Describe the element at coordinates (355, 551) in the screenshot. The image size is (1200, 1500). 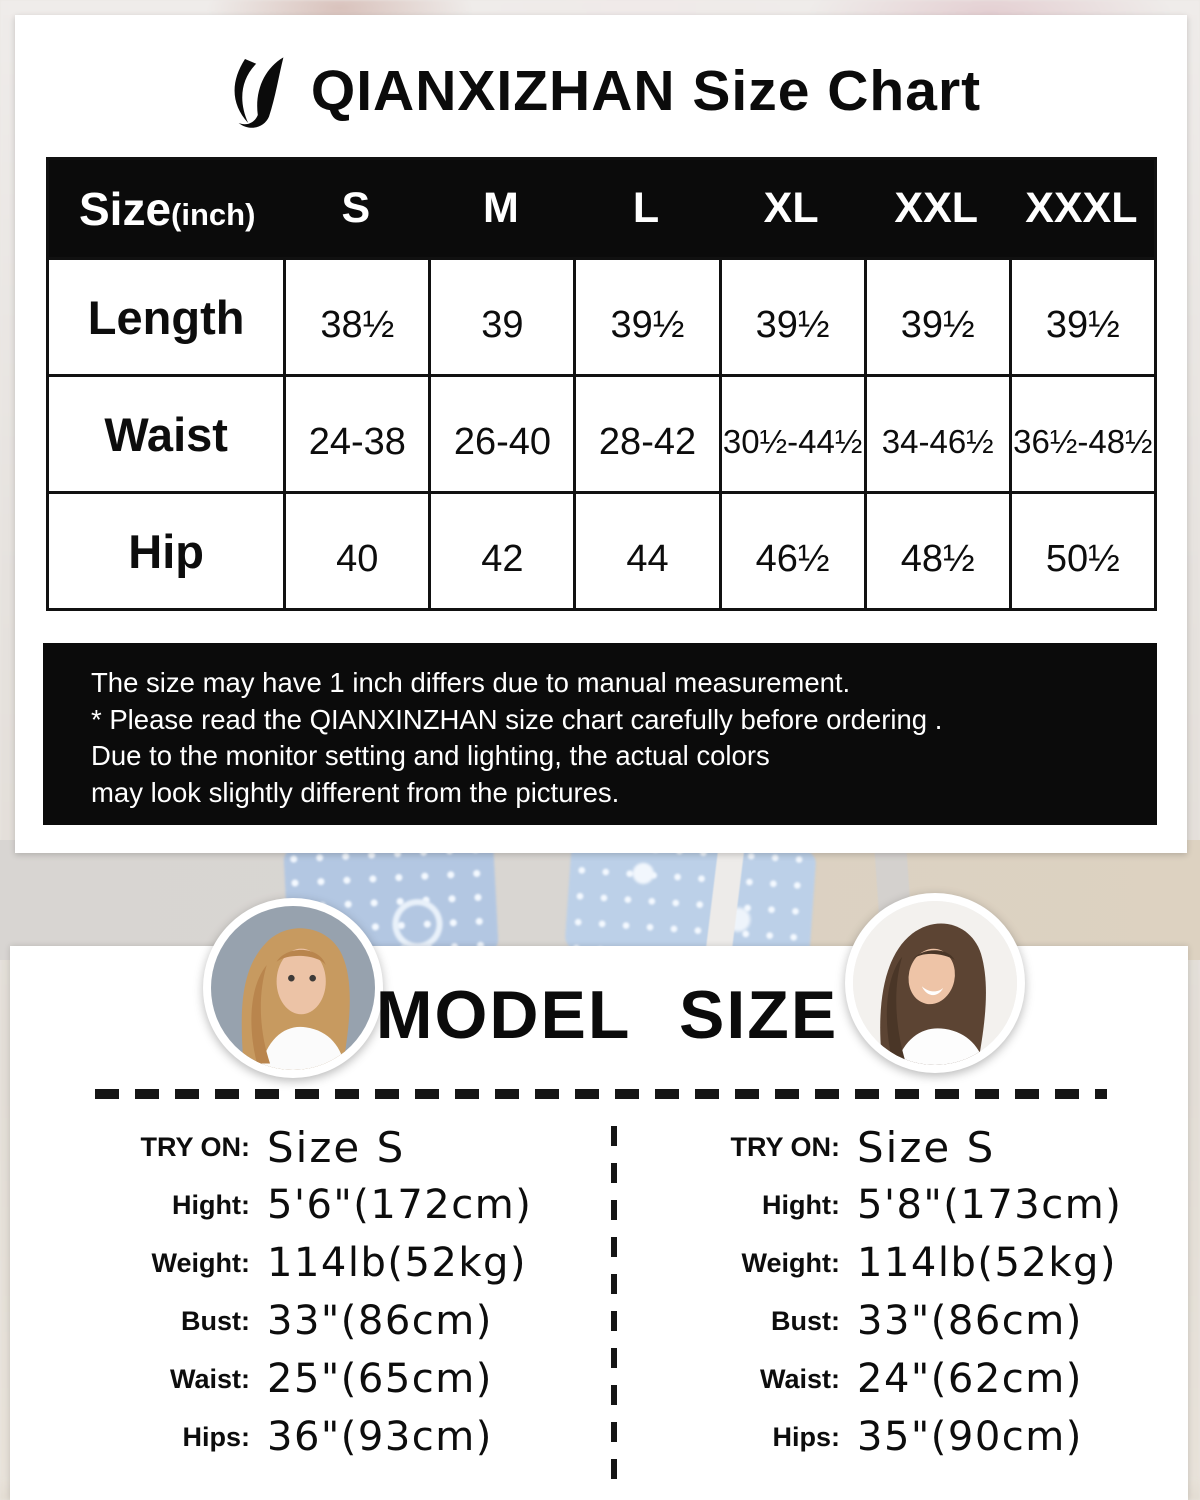
I see `size-cell: 40` at that location.